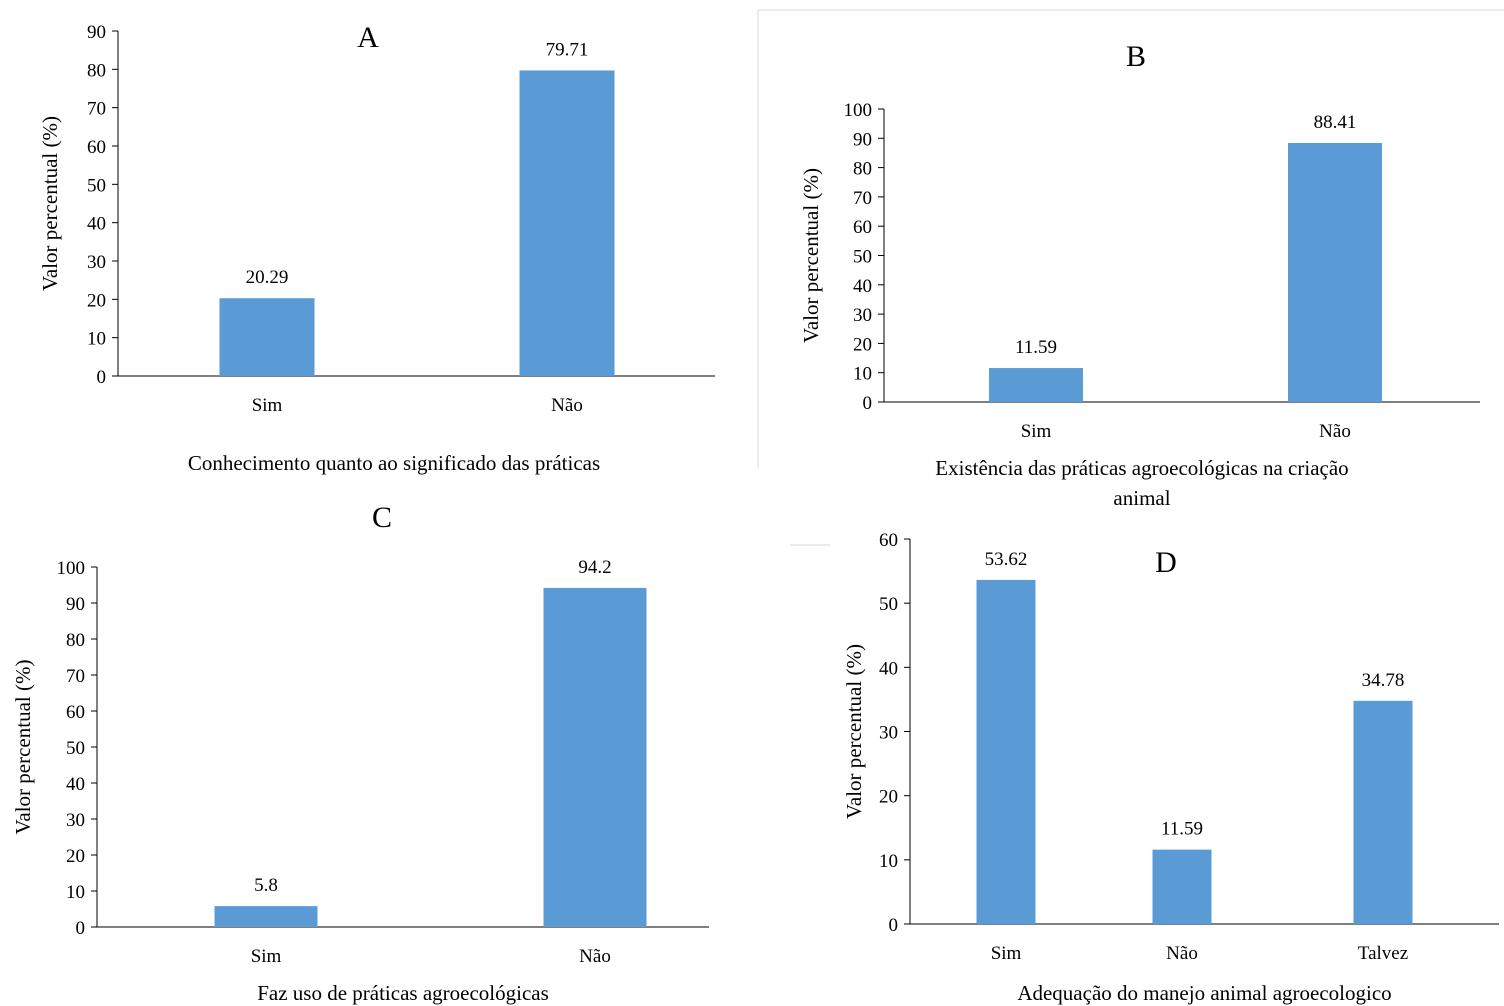 The image size is (1504, 1006). I want to click on data-label: 53.62, so click(1006, 559).